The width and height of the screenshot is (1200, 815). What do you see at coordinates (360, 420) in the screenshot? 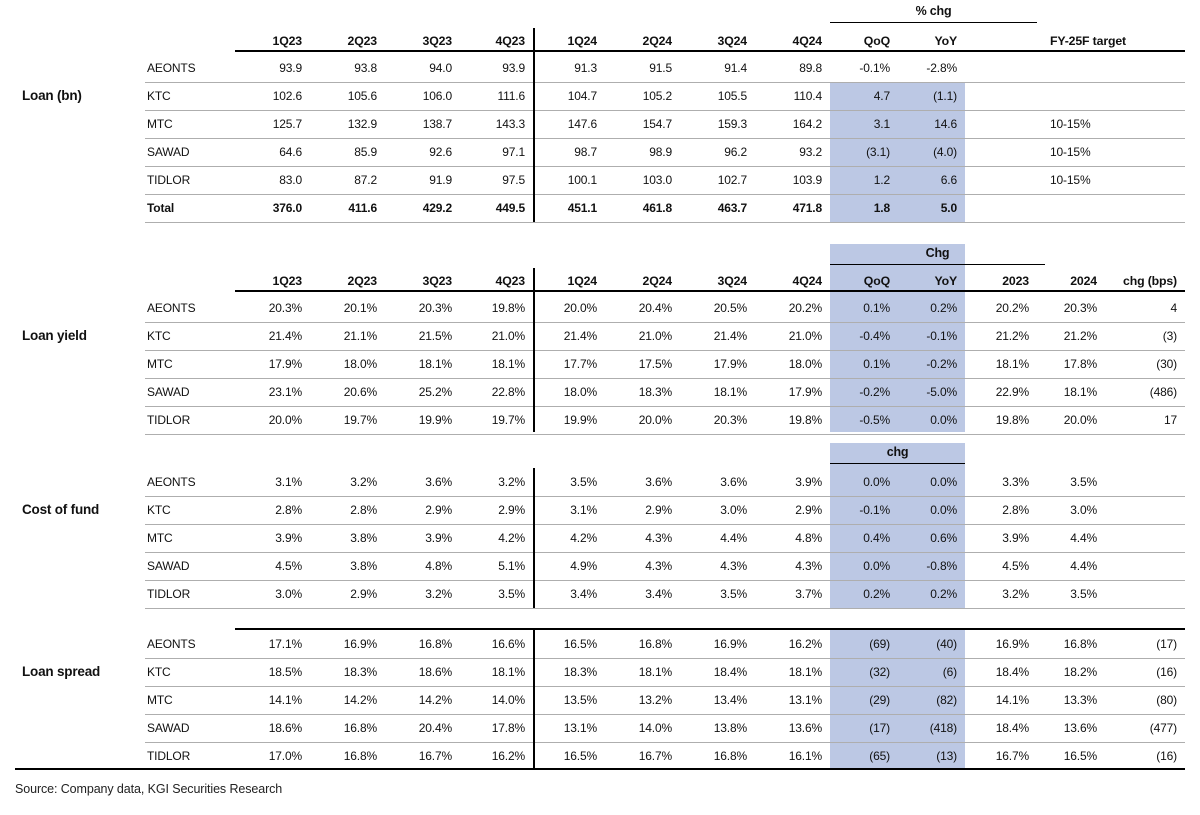
I see `quarter-value: 19.7%` at bounding box center [360, 420].